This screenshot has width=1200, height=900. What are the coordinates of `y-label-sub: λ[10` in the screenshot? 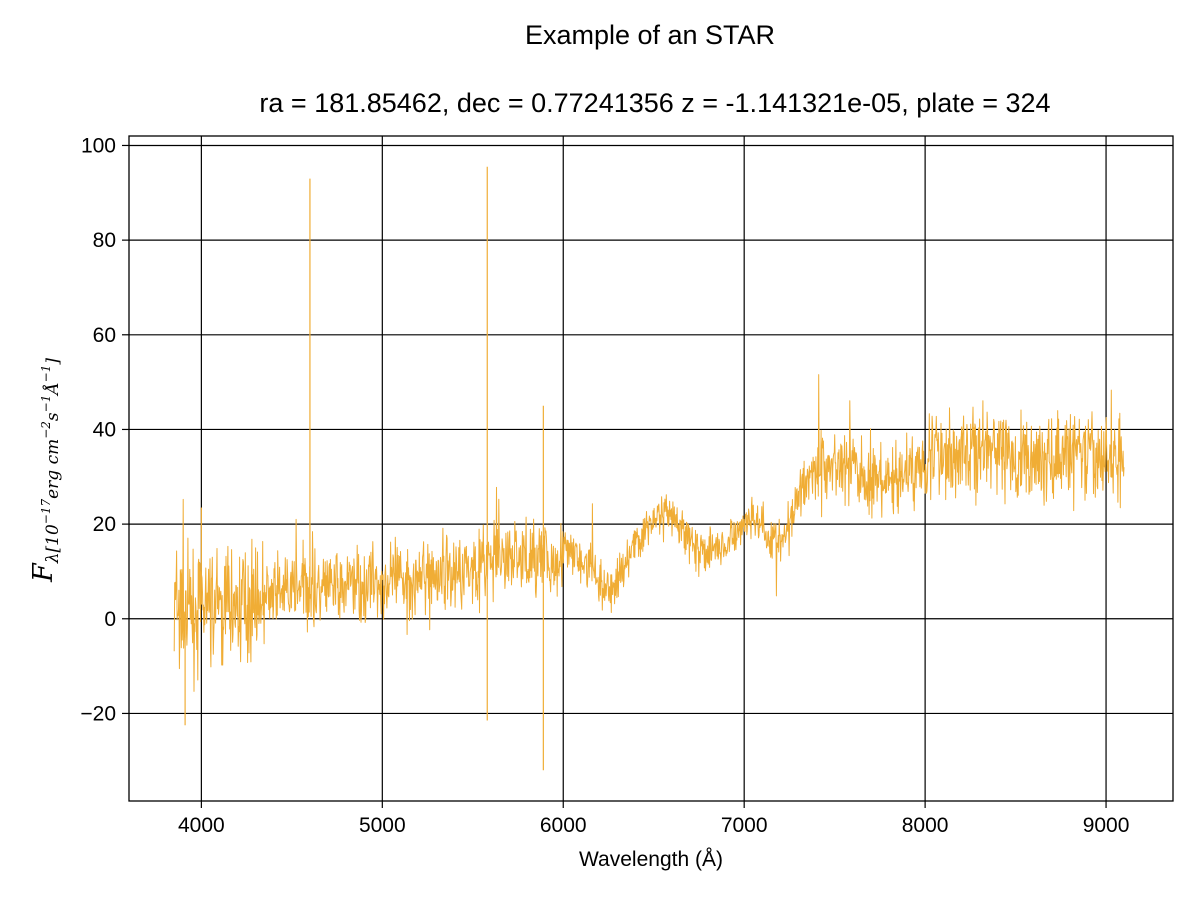 It's located at (53, 544).